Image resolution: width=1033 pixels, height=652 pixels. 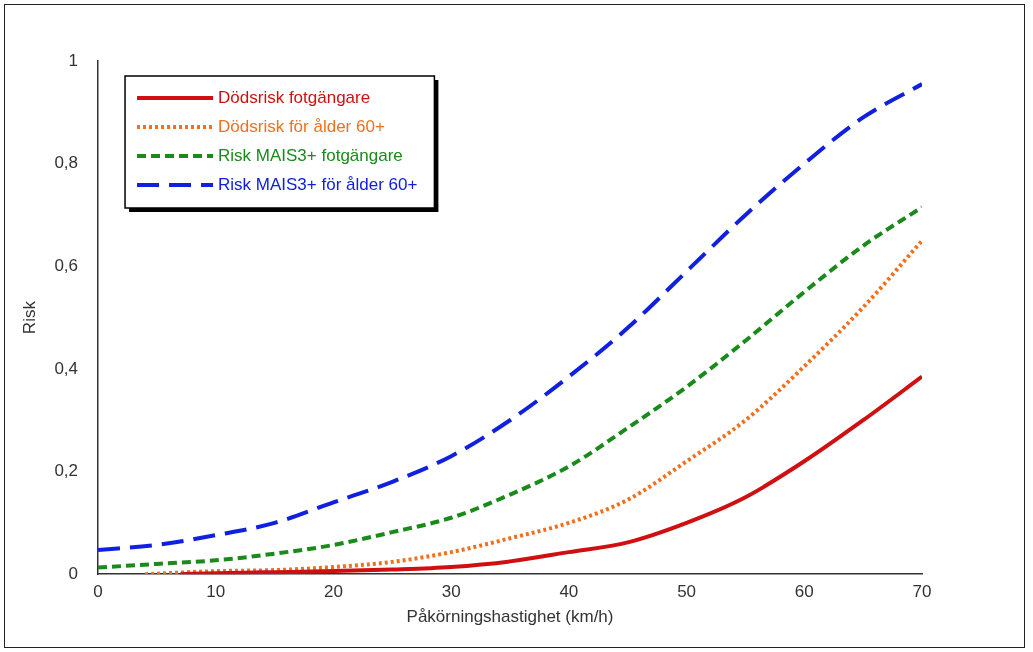 What do you see at coordinates (294, 97) in the screenshot?
I see `legend-label: Dödsrisk fotgängare` at bounding box center [294, 97].